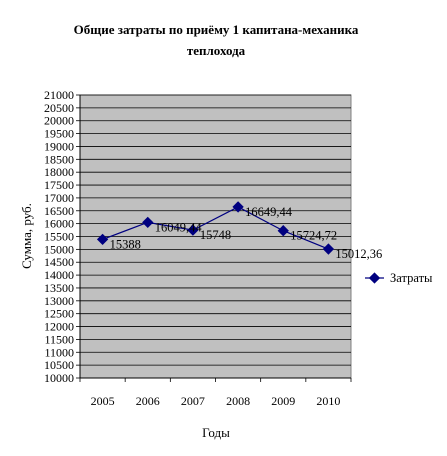 The height and width of the screenshot is (456, 447). I want to click on y-tick-label: 14500, so click(59, 262).